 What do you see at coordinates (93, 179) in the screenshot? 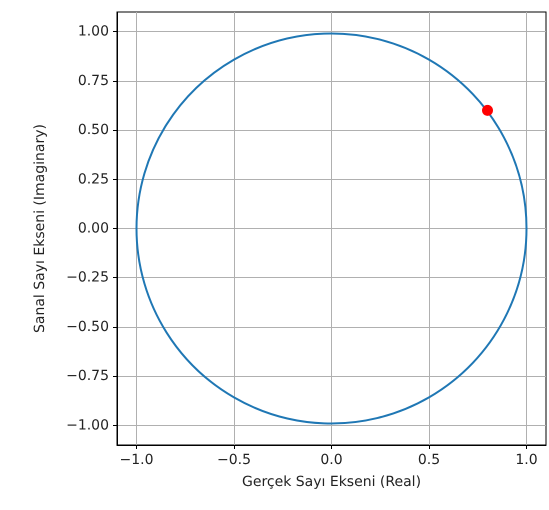
I see `y-tick-label: 0.25` at bounding box center [93, 179].